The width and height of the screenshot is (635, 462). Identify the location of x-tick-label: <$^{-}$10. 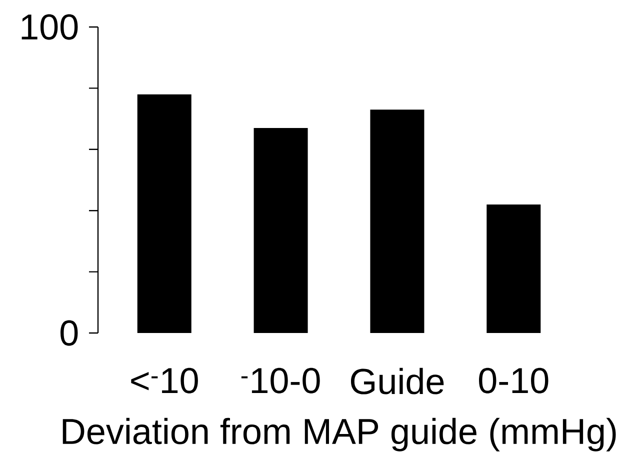
(164, 381).